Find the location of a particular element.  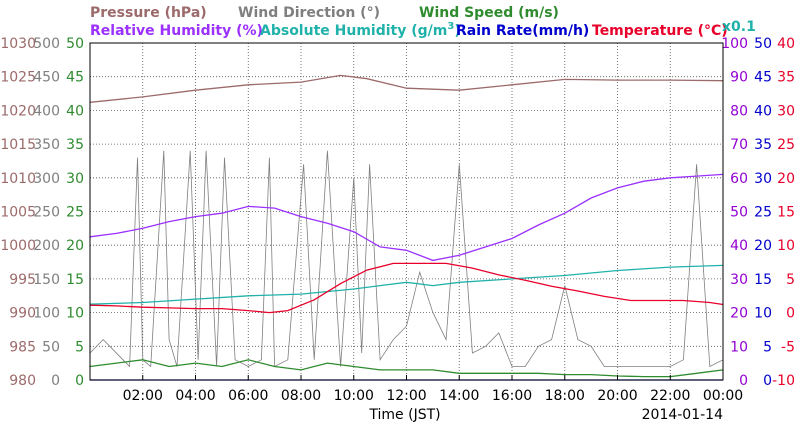

tick-humidity: 10 is located at coordinates (739, 347).